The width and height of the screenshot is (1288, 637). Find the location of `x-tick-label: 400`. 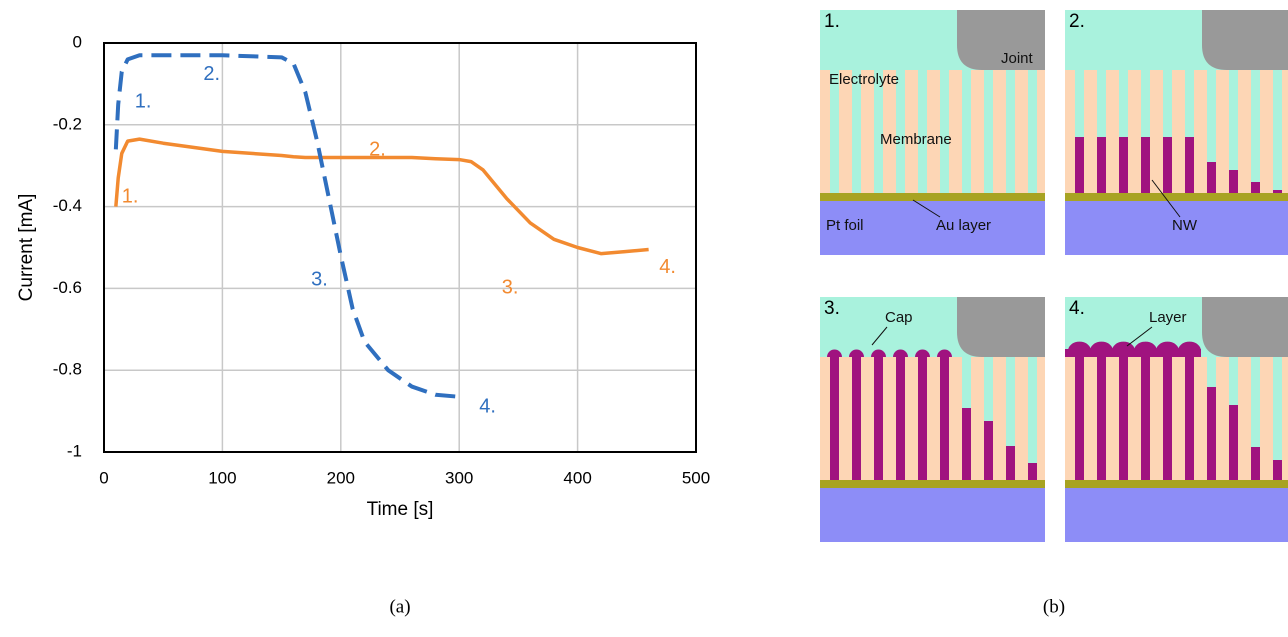

x-tick-label: 400 is located at coordinates (577, 477).